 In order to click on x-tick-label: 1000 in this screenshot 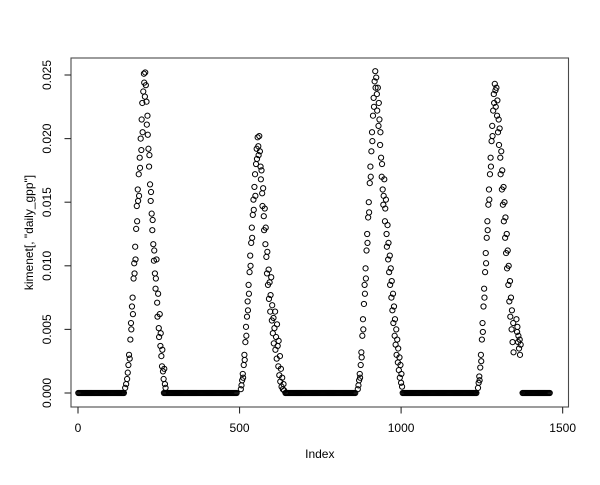, I will do `click(401, 428)`.